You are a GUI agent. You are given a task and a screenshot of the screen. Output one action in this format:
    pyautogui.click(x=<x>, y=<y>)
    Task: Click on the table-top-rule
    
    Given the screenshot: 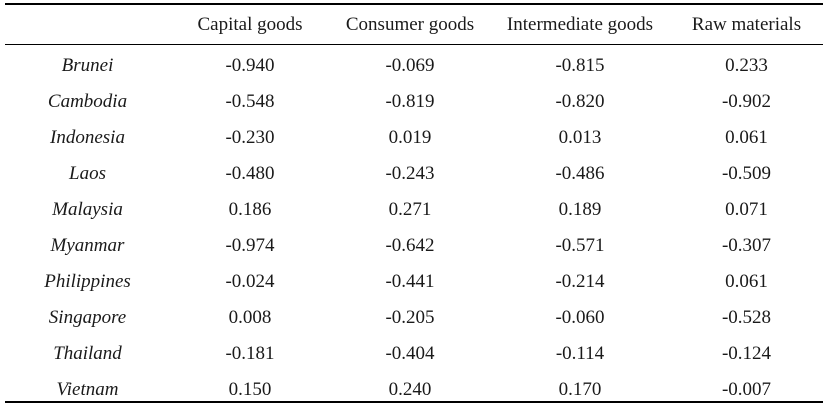 What is the action you would take?
    pyautogui.click(x=414, y=4)
    